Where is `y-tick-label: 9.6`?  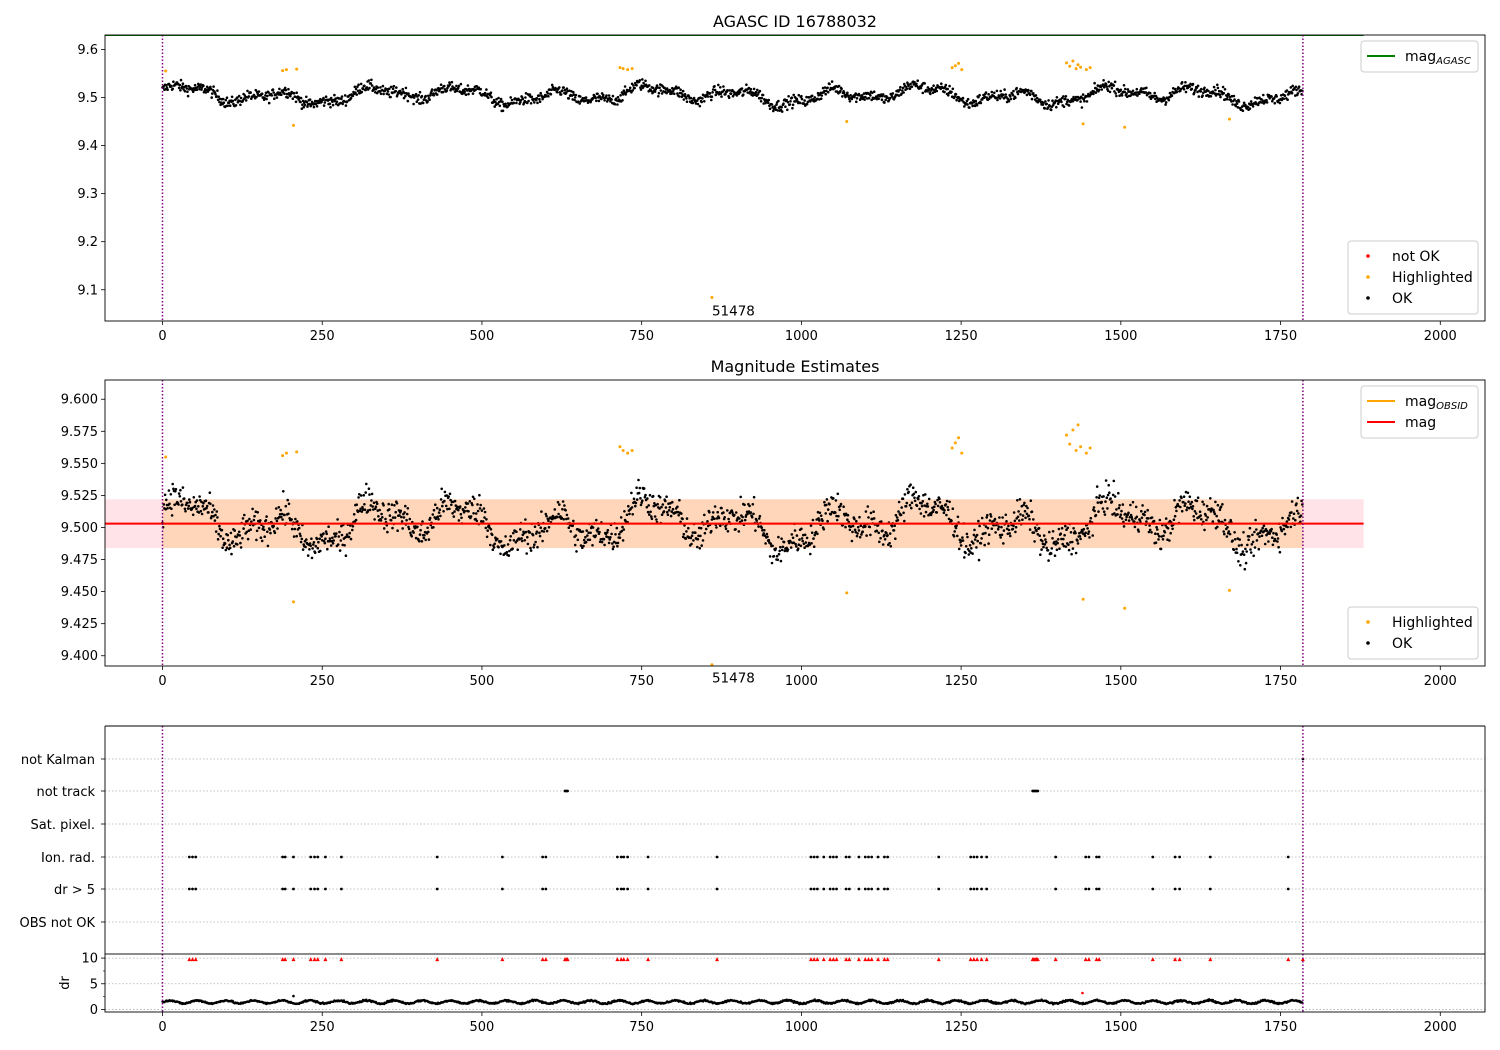
y-tick-label: 9.6 is located at coordinates (87, 50).